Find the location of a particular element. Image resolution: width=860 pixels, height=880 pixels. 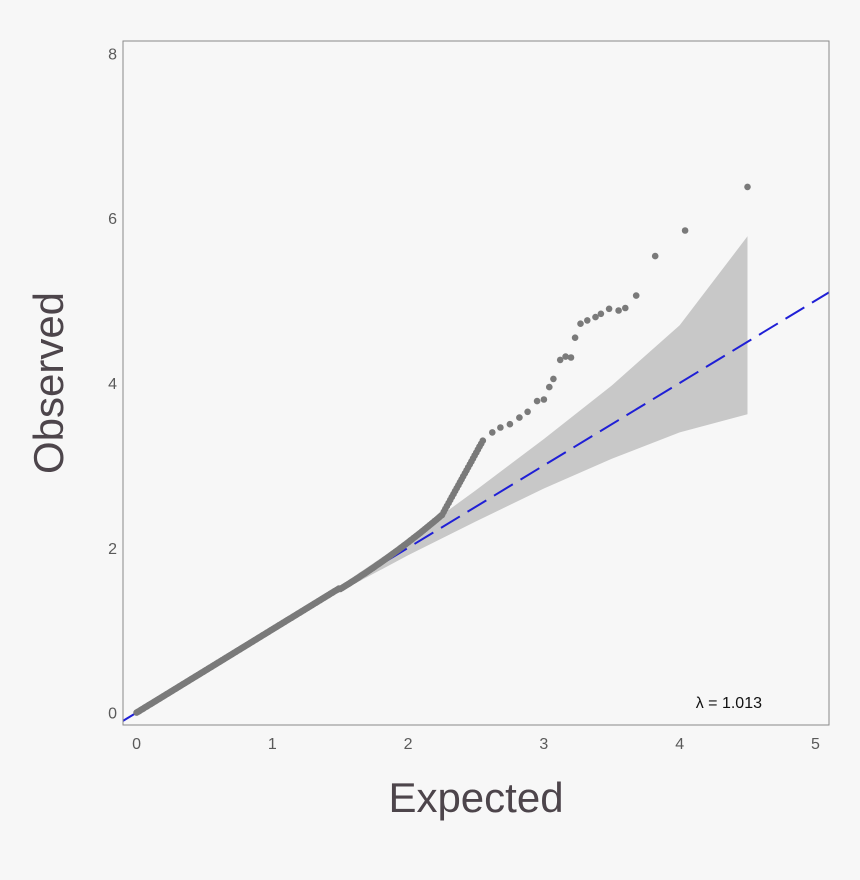

y-tick-label: 8 is located at coordinates (112, 54).